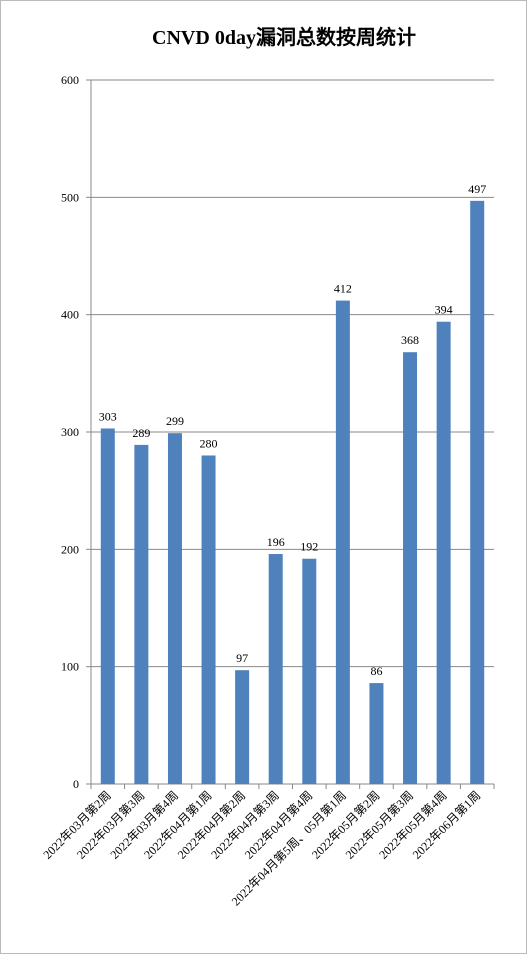  Describe the element at coordinates (309, 547) in the screenshot. I see `data-label: 192` at that location.